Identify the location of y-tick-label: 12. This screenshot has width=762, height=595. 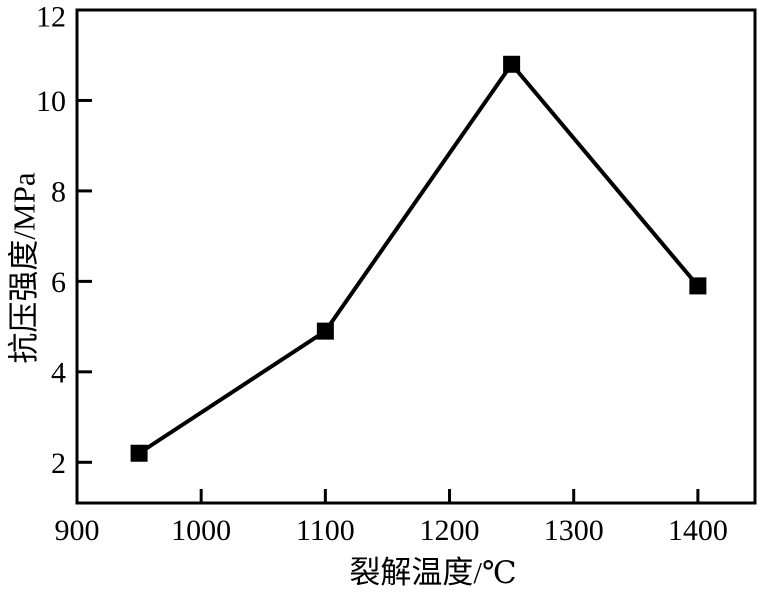
(51, 17).